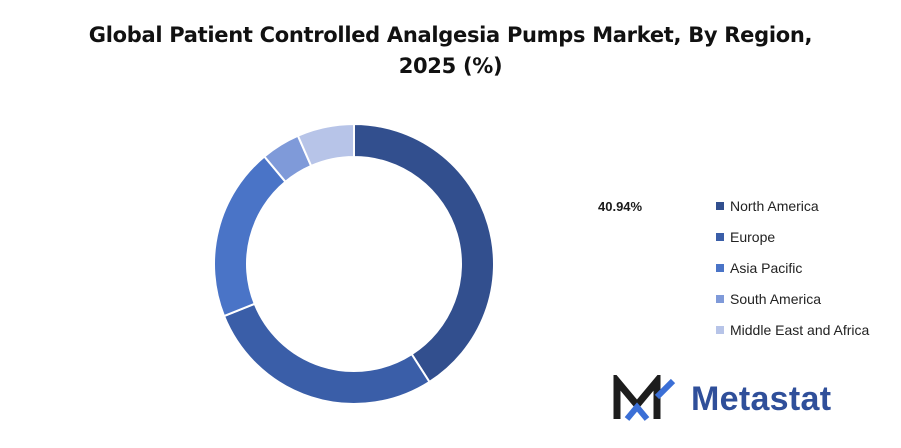  I want to click on metastat-logo-text: Metastat, so click(761, 398).